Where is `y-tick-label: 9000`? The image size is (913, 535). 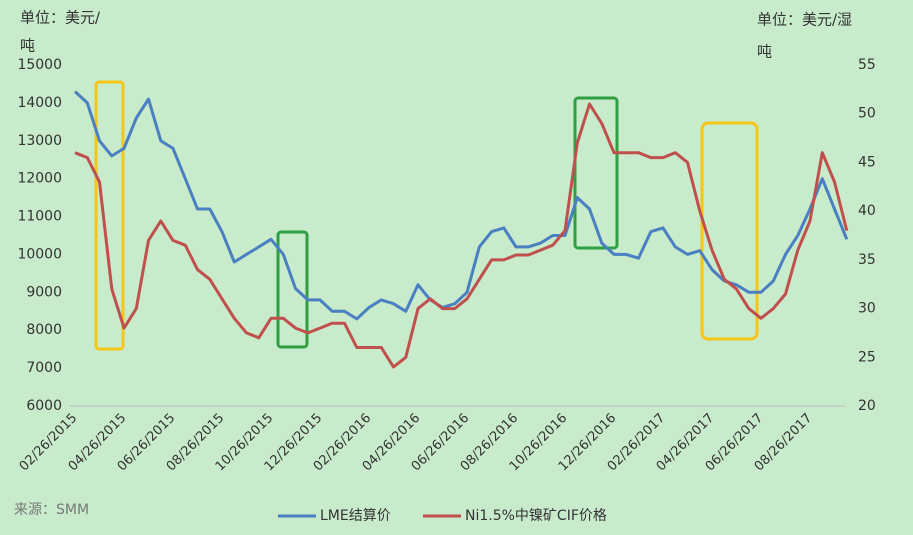
y-tick-label: 9000 is located at coordinates (44, 292).